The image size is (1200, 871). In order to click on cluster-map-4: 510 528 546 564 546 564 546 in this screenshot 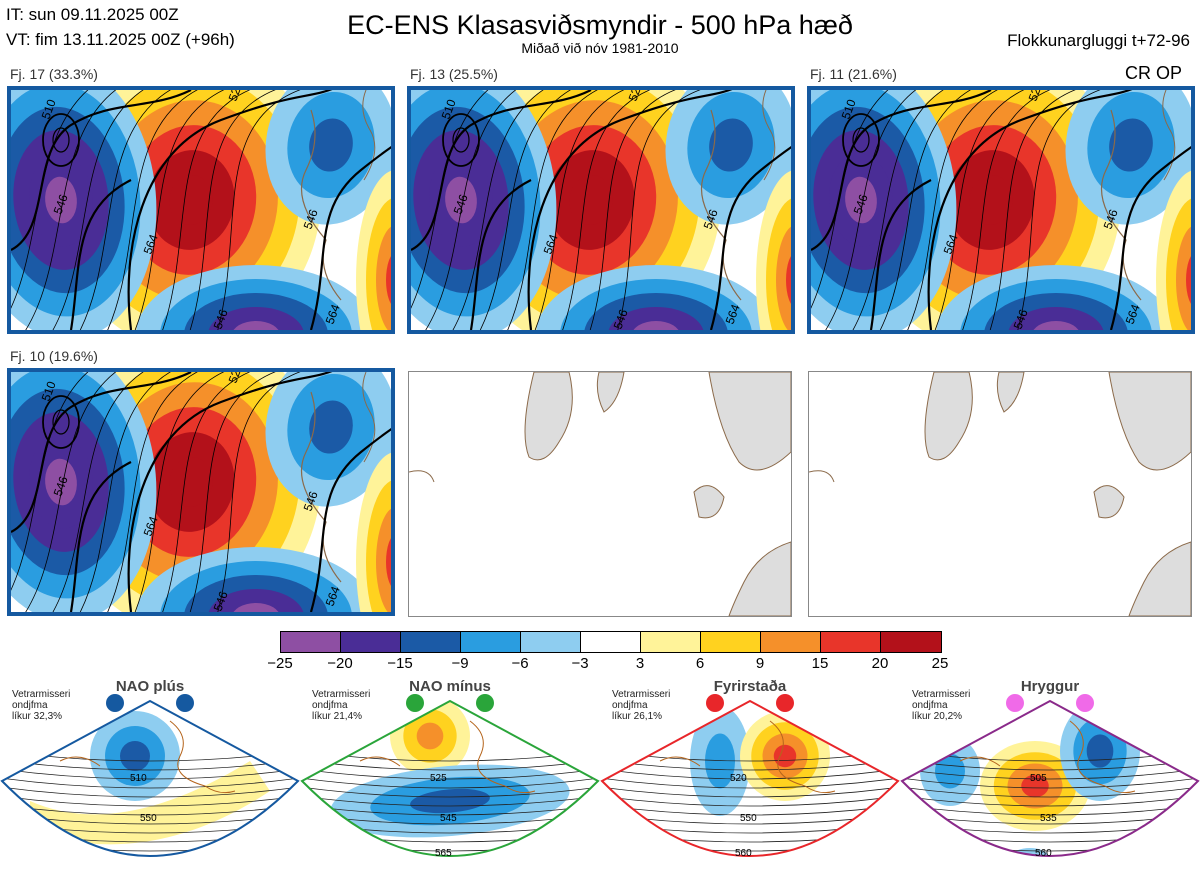, I will do `click(201, 492)`.